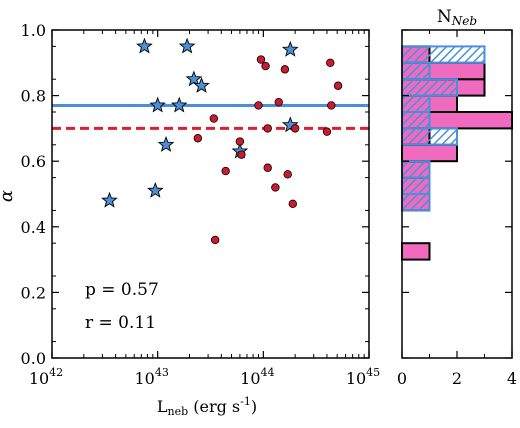  What do you see at coordinates (245, 401) in the screenshot?
I see `x-axis-label-unit-sup: -1` at bounding box center [245, 401].